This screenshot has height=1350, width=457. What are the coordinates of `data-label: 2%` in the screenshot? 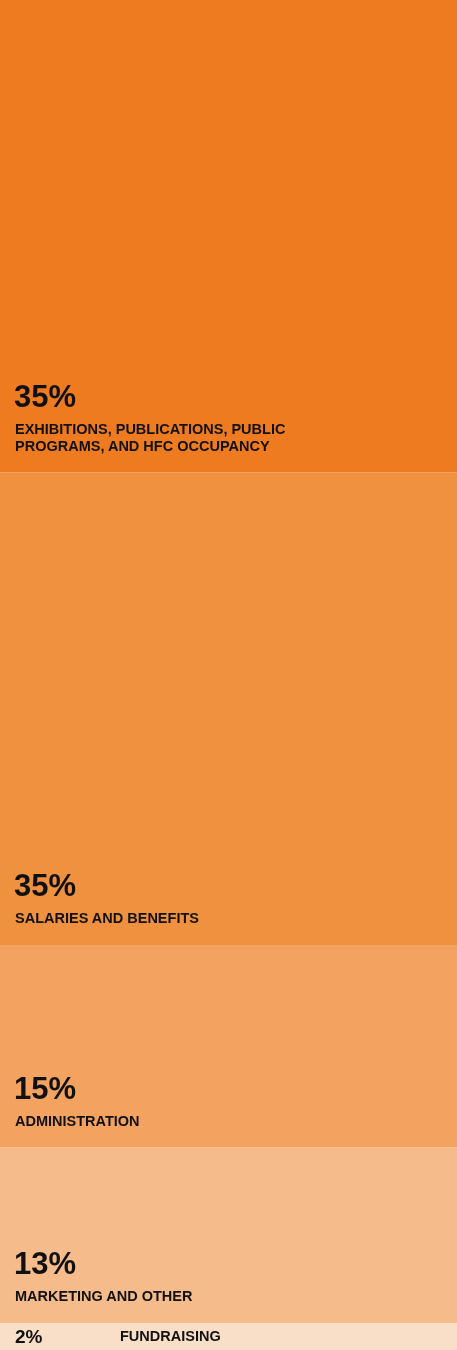 It's located at (29, 1336).